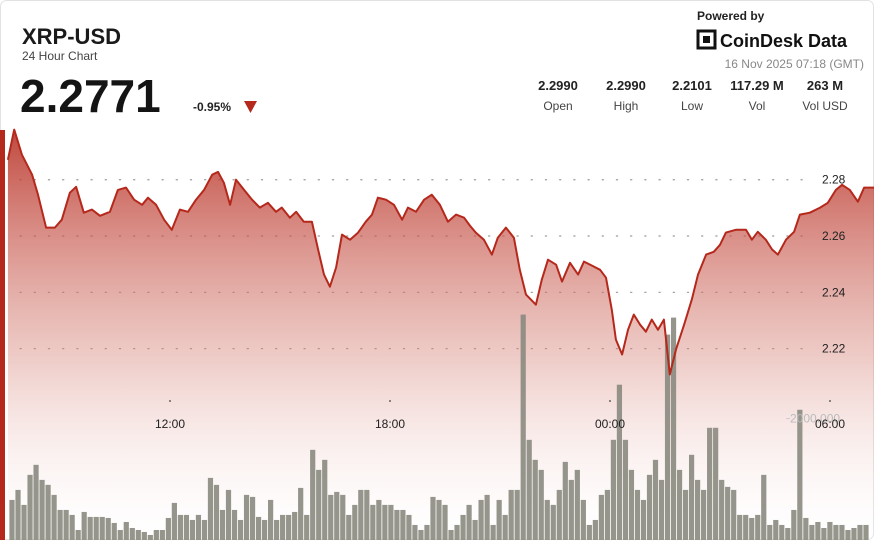 This screenshot has width=874, height=540. Describe the element at coordinates (794, 64) in the screenshot. I see `timestamp: 16 Nov 2025 07:18 (GMT)` at that location.